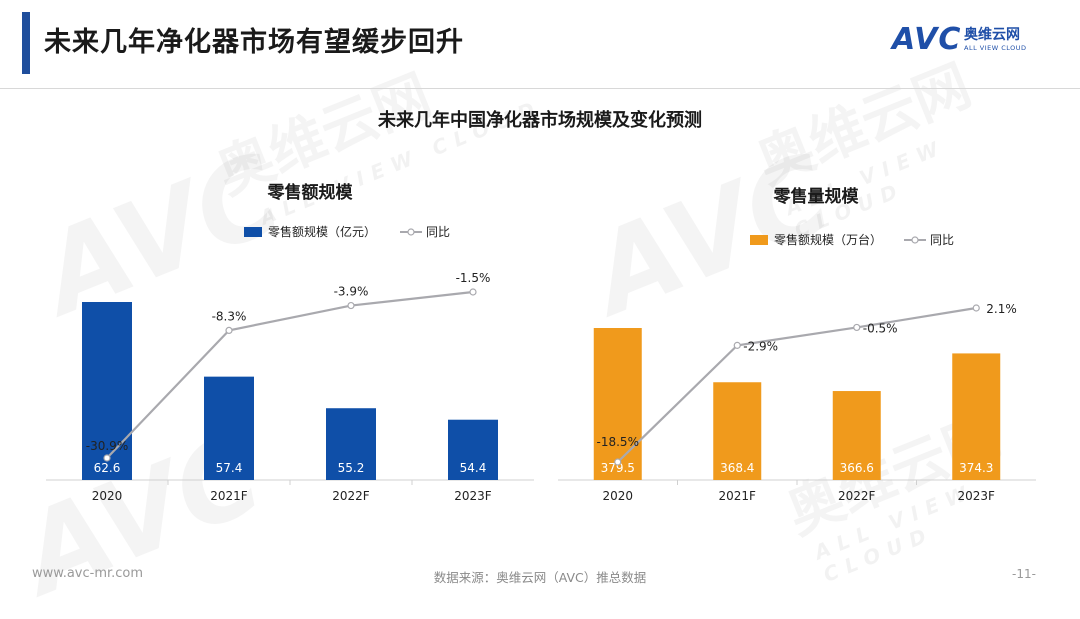 The width and height of the screenshot is (1080, 619). I want to click on legend-label-bar: 零售额规模（亿元）, so click(322, 231).